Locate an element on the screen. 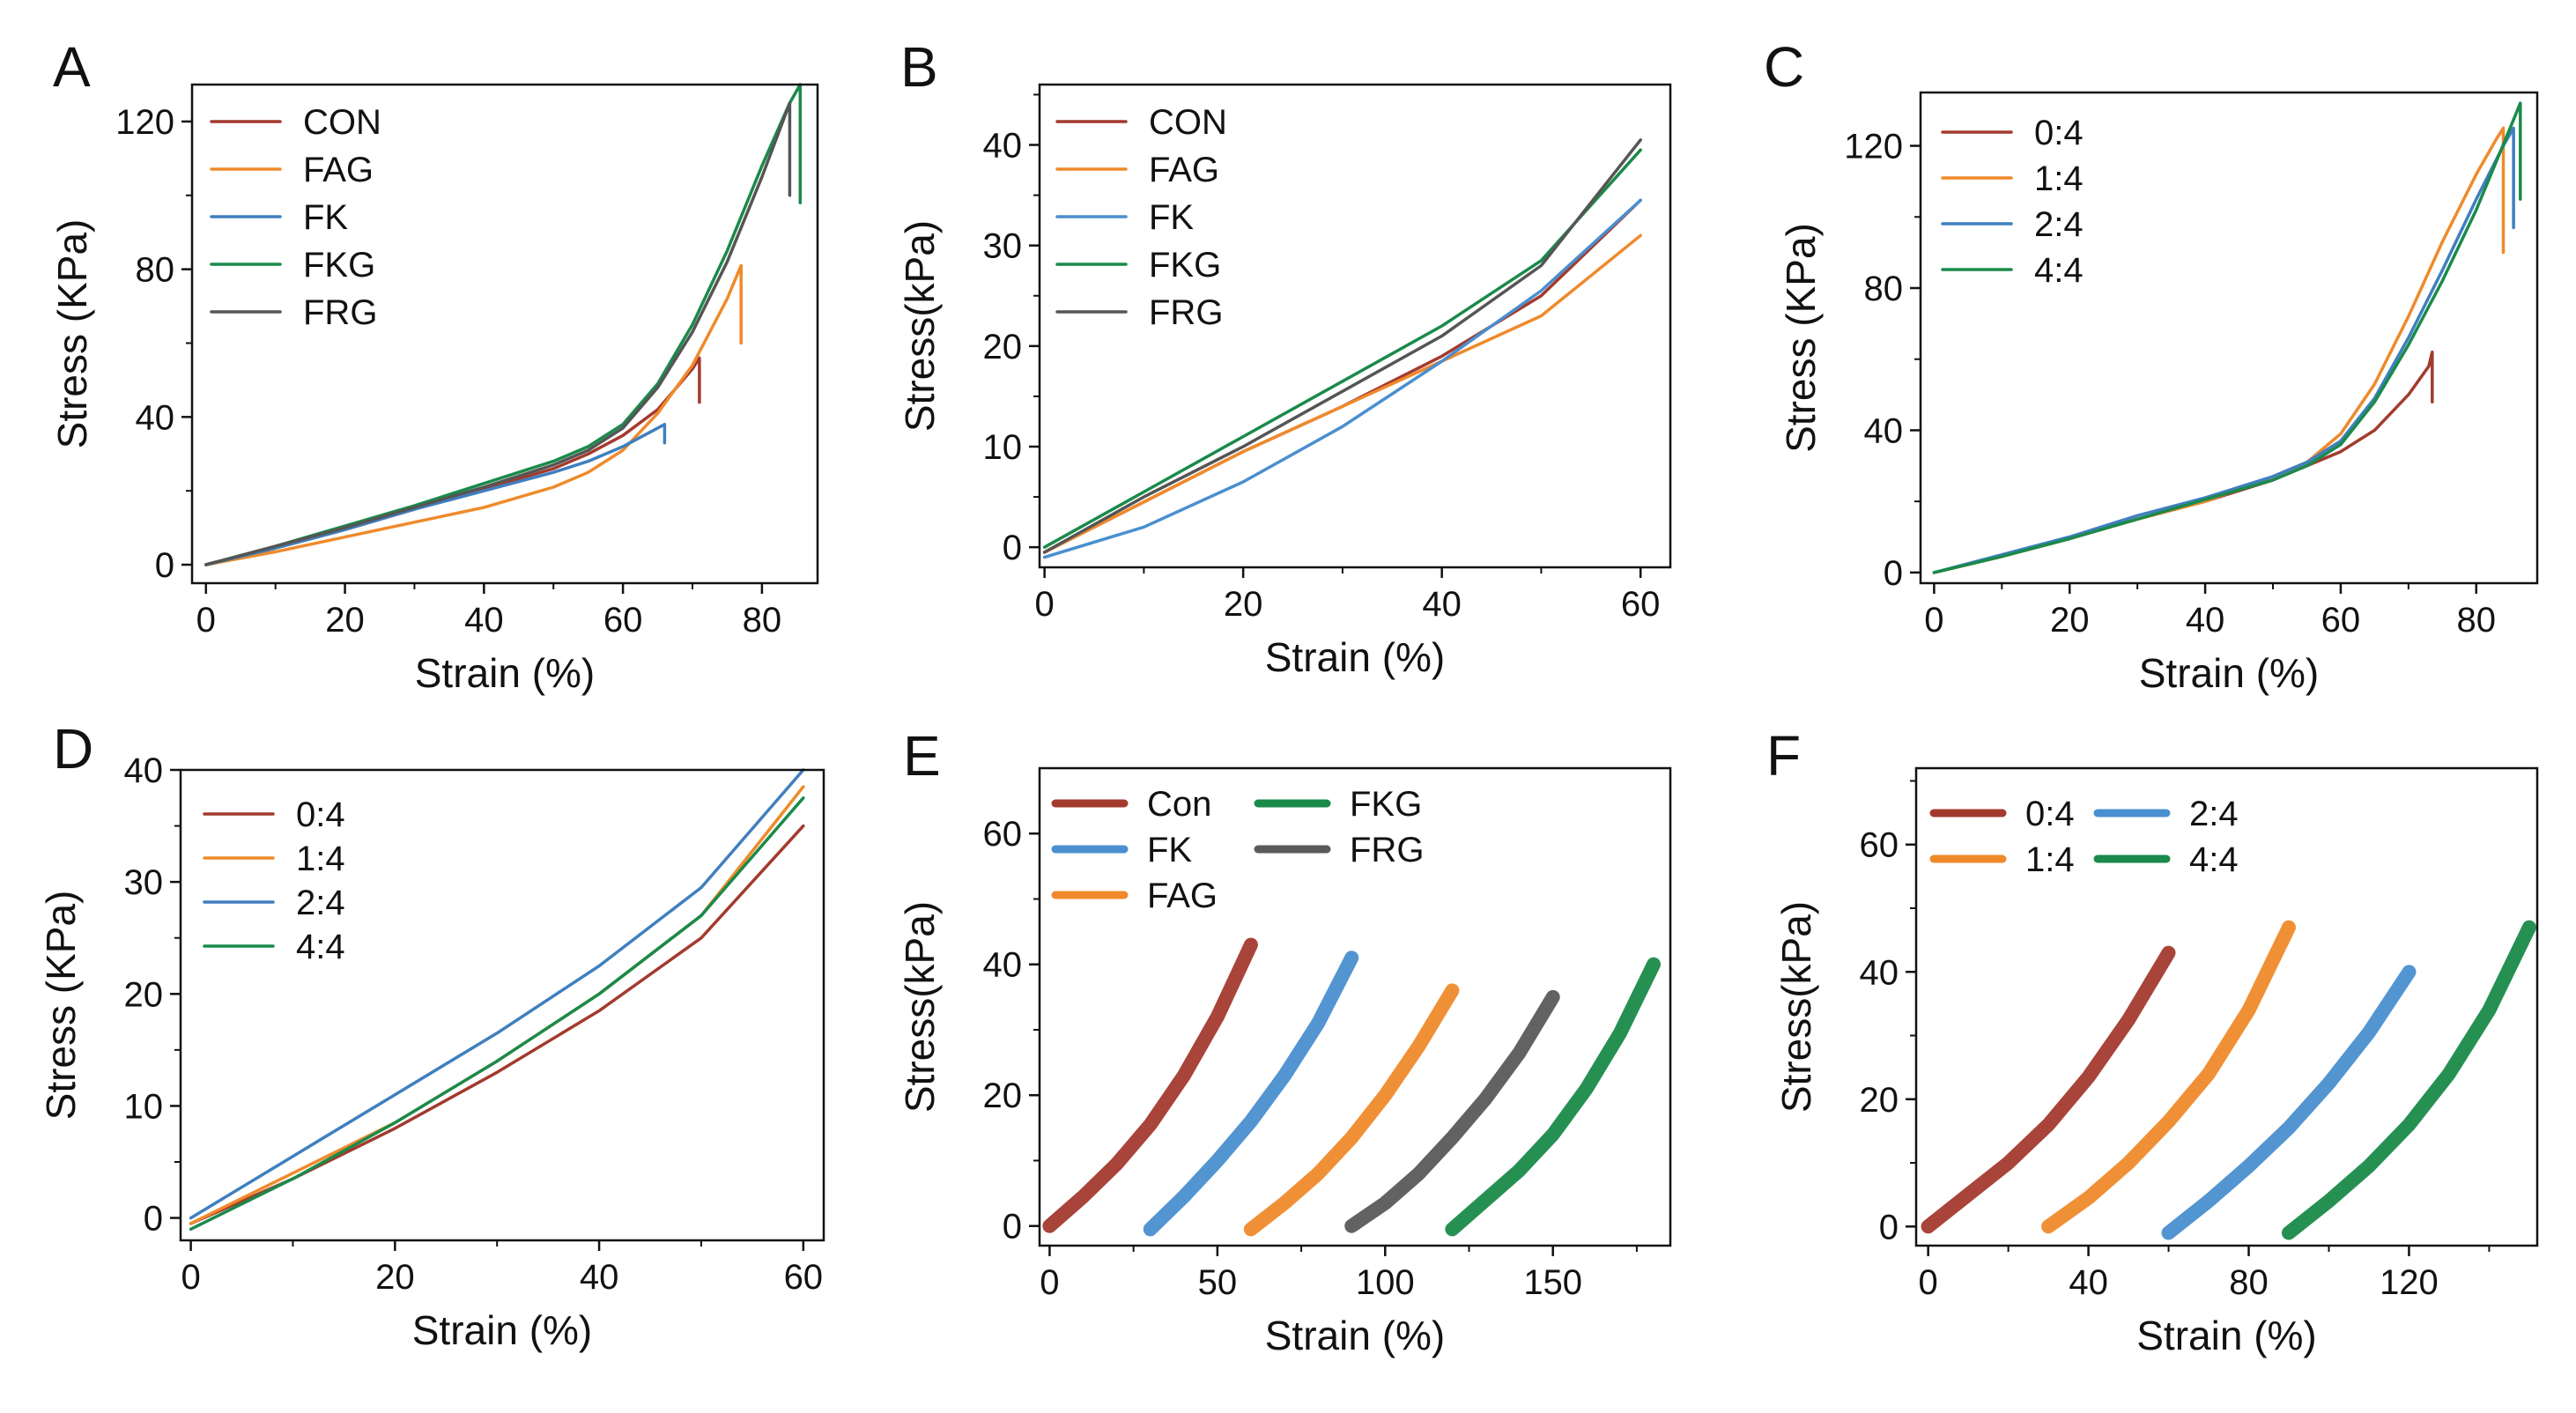 This screenshot has width=2576, height=1413. legend-label: Con is located at coordinates (1179, 804).